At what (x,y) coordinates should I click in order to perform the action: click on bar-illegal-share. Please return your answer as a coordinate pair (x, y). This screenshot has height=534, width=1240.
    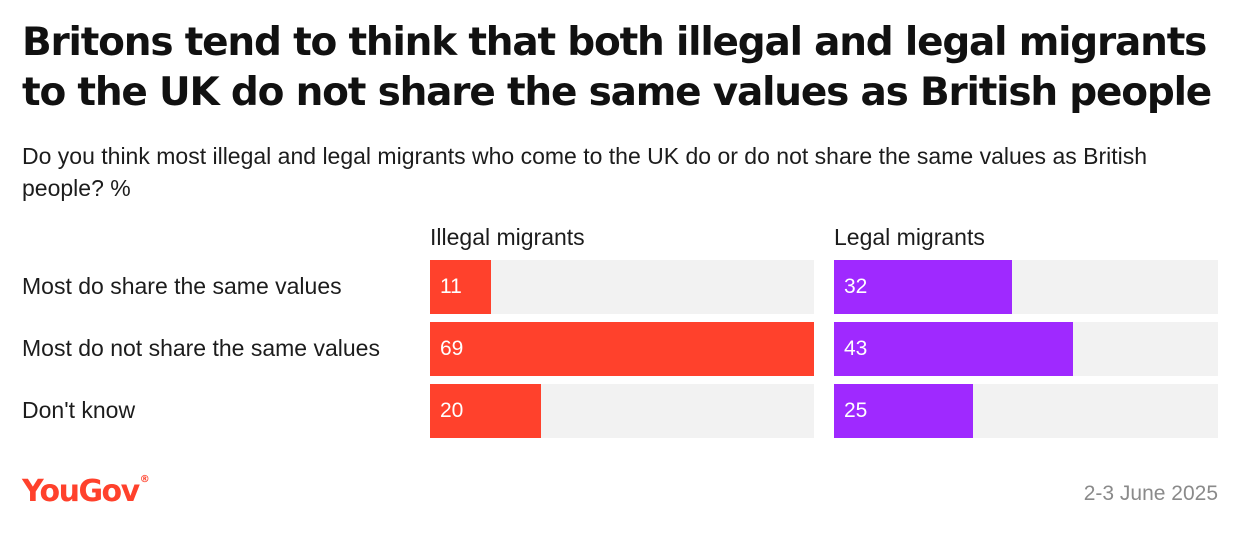
    Looking at the image, I should click on (460, 287).